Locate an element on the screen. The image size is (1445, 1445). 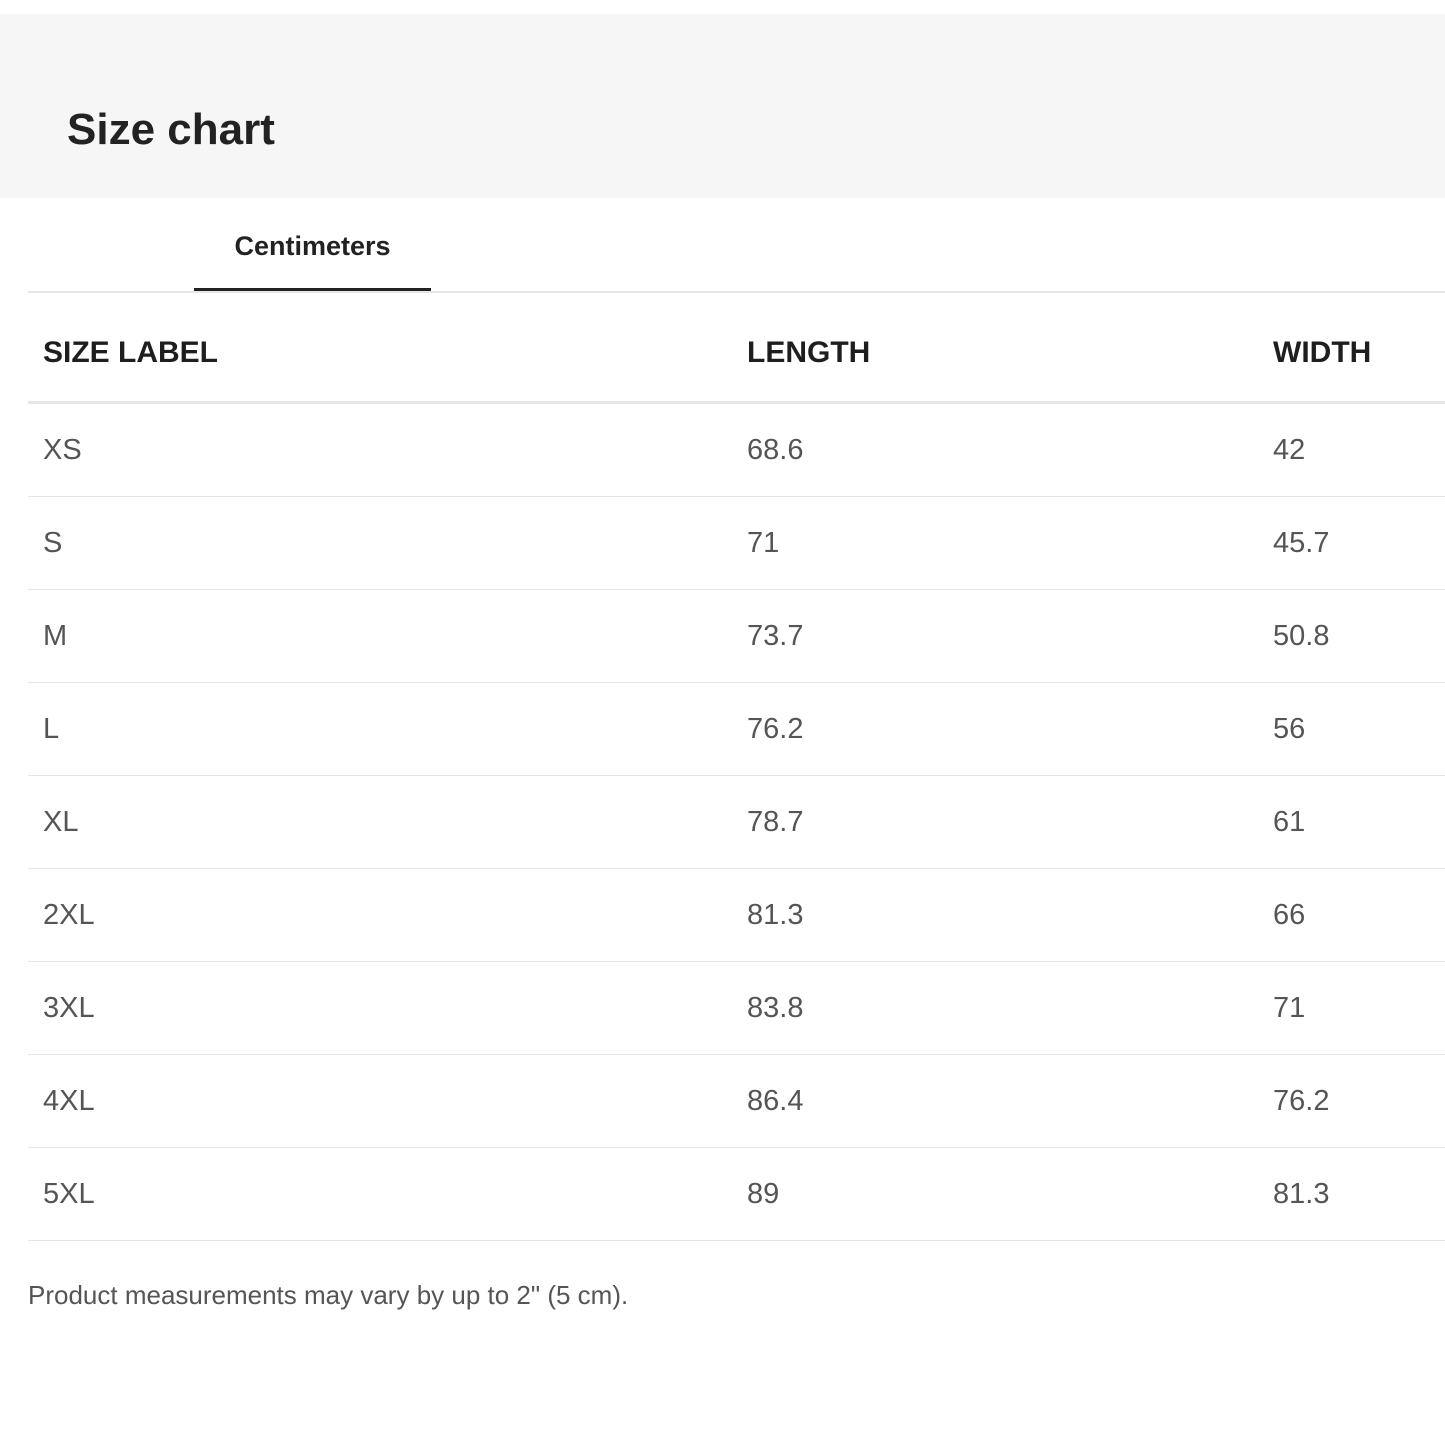
table-row: XL 78.7 61 is located at coordinates (736, 822).